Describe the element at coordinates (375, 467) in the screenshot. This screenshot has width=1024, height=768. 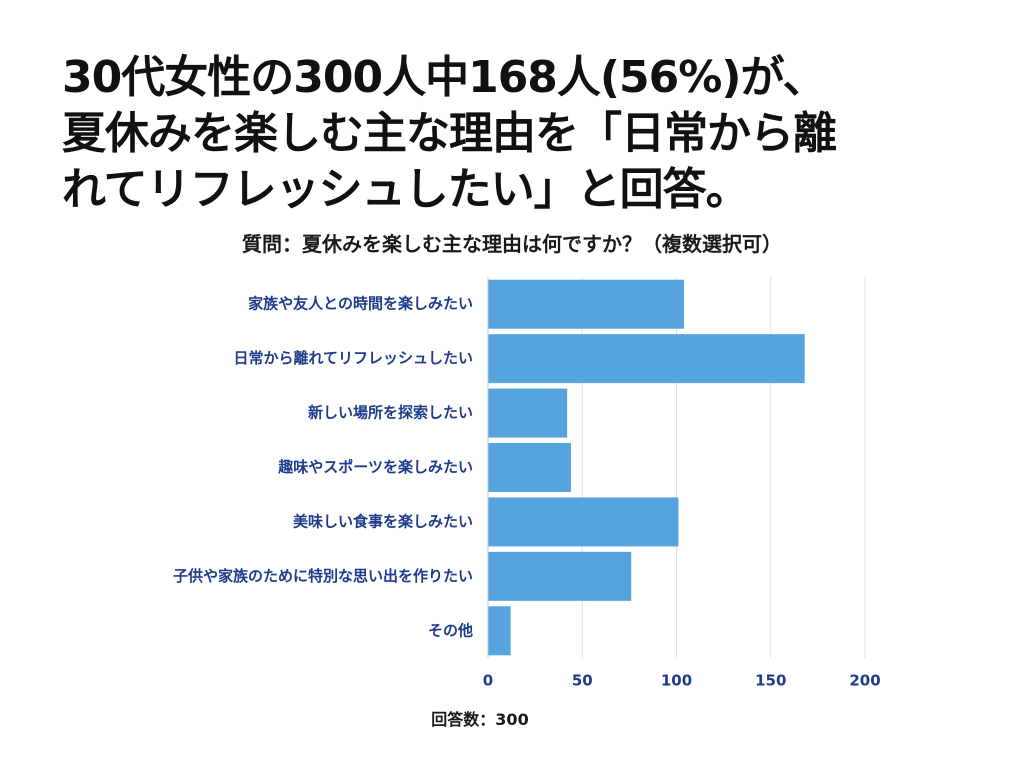
I see `category-label-4: 趣味やスポーツを楽しみたい` at that location.